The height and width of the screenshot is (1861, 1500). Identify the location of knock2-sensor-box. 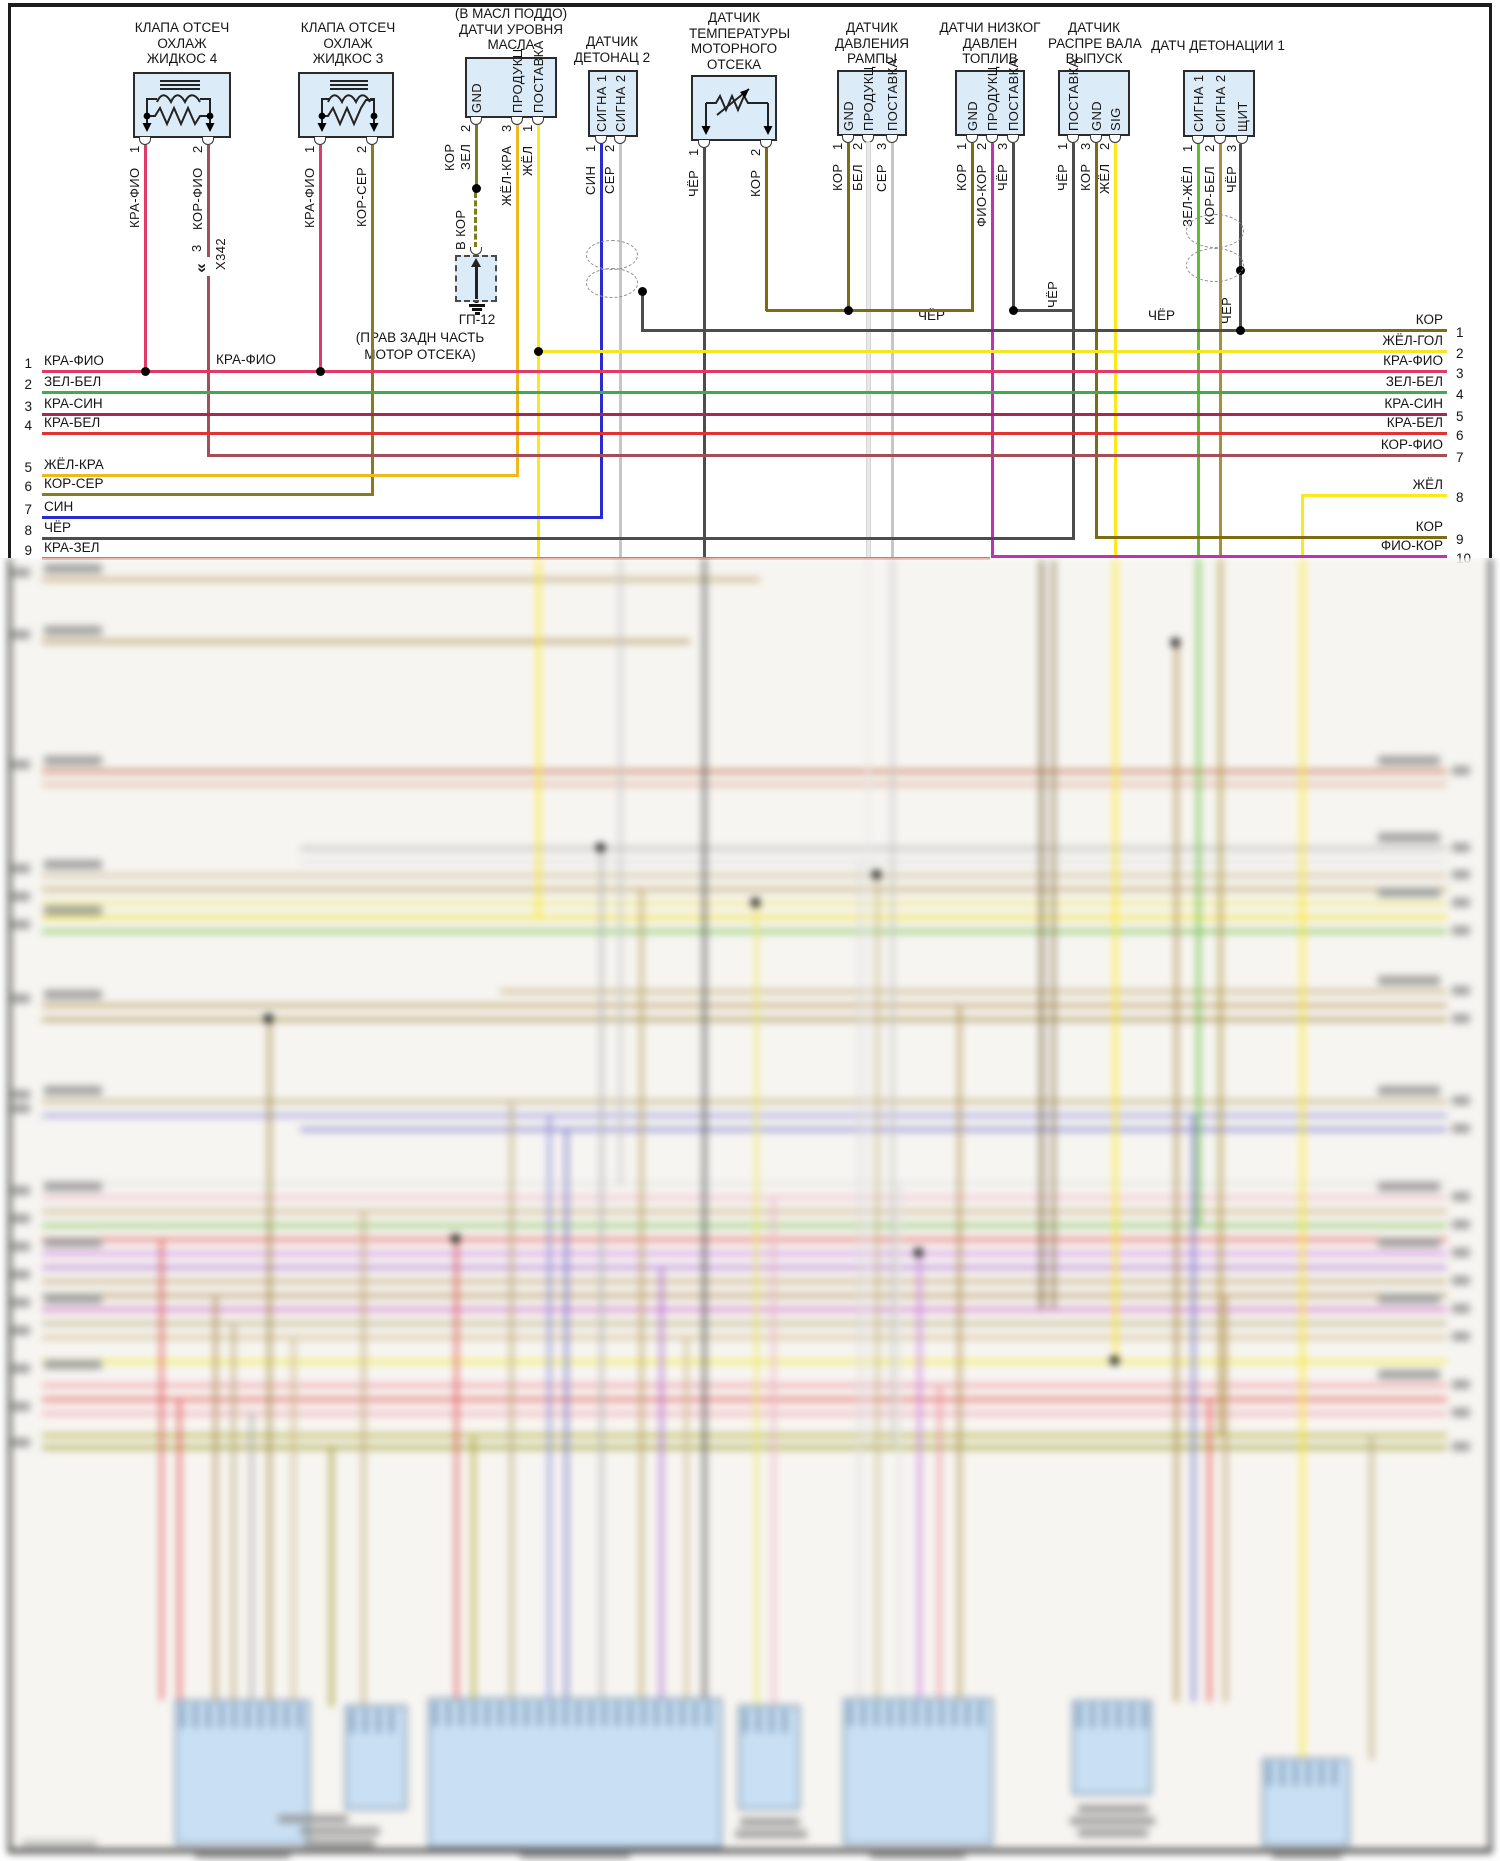
(613, 103).